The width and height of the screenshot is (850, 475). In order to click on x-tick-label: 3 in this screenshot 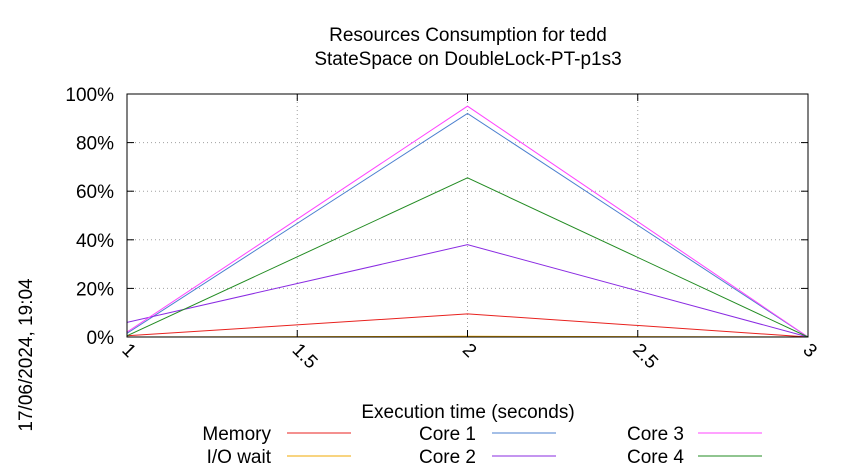, I will do `click(809, 351)`.